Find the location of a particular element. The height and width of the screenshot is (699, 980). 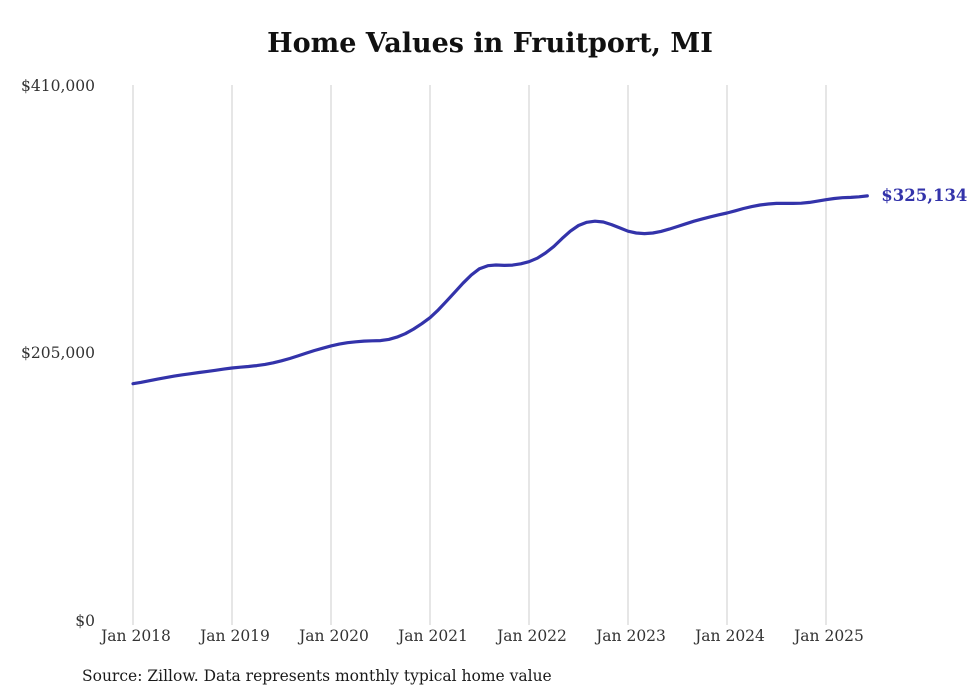

x-tick-label: Jan 2021 is located at coordinates (432, 636).